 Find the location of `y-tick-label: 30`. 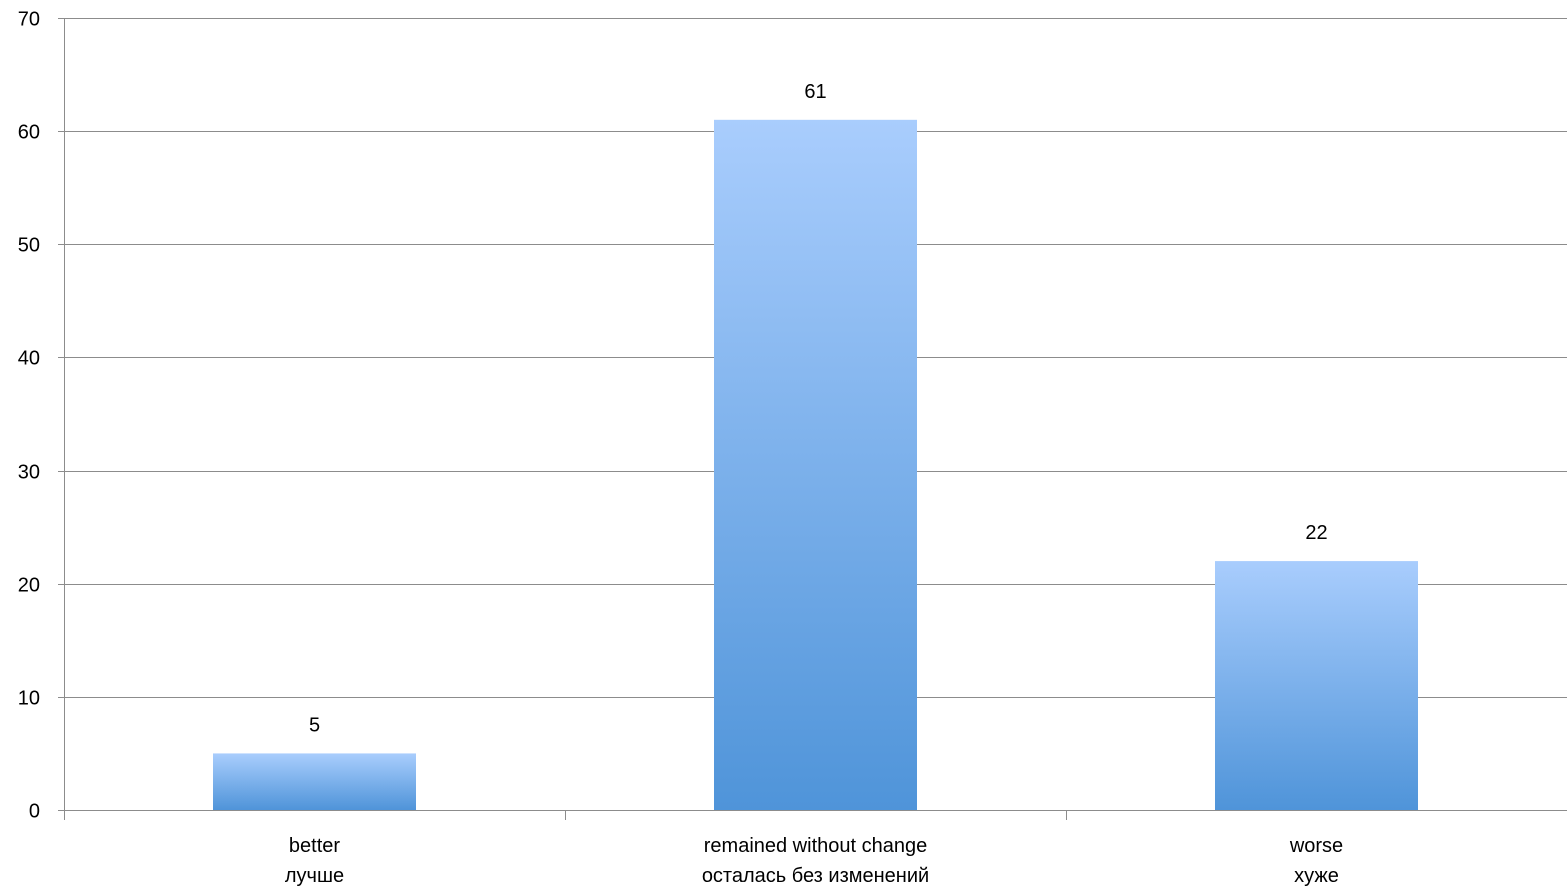

y-tick-label: 30 is located at coordinates (29, 473).